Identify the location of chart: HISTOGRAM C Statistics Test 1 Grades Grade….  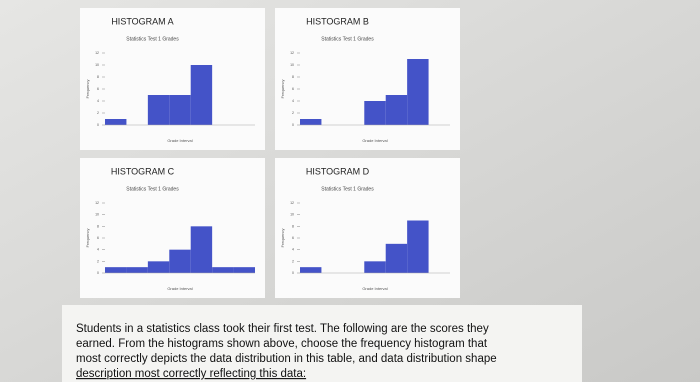
(172, 228).